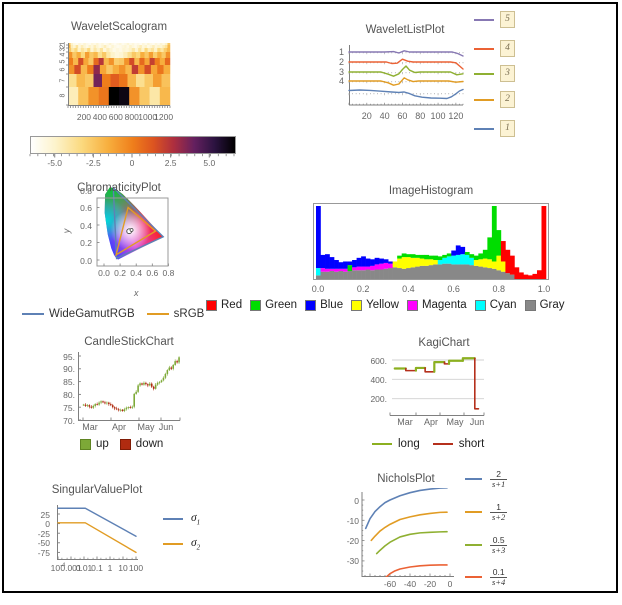 Image resolution: width=622 pixels, height=605 pixels. What do you see at coordinates (196, 544) in the screenshot?
I see `legend-label: σ2` at bounding box center [196, 544].